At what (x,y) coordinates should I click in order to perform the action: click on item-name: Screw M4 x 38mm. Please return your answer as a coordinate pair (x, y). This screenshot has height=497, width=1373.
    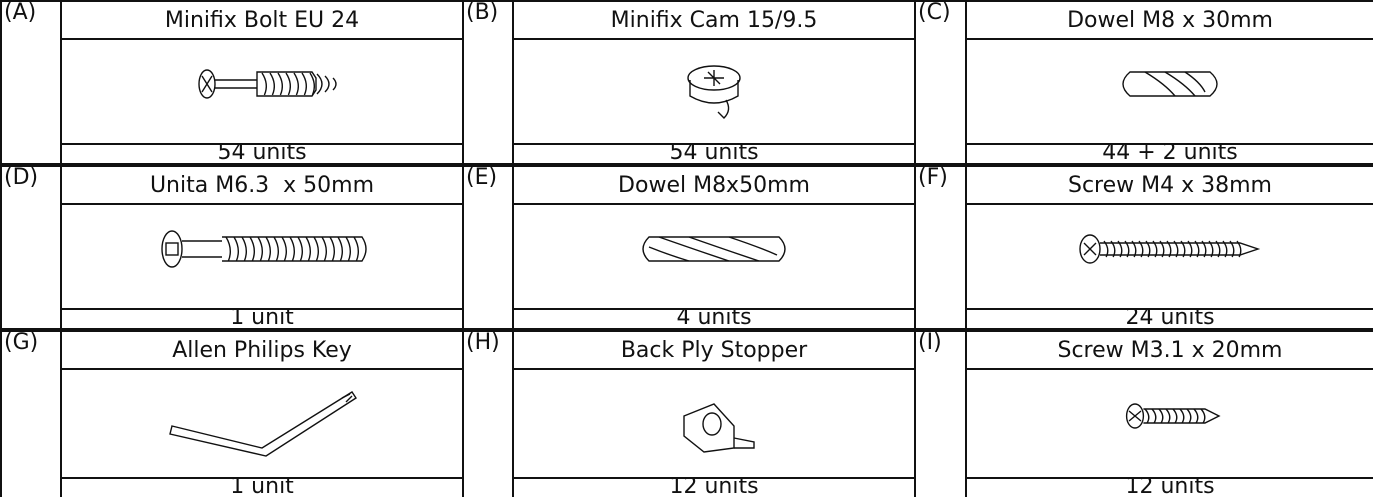
    Looking at the image, I should click on (1169, 185).